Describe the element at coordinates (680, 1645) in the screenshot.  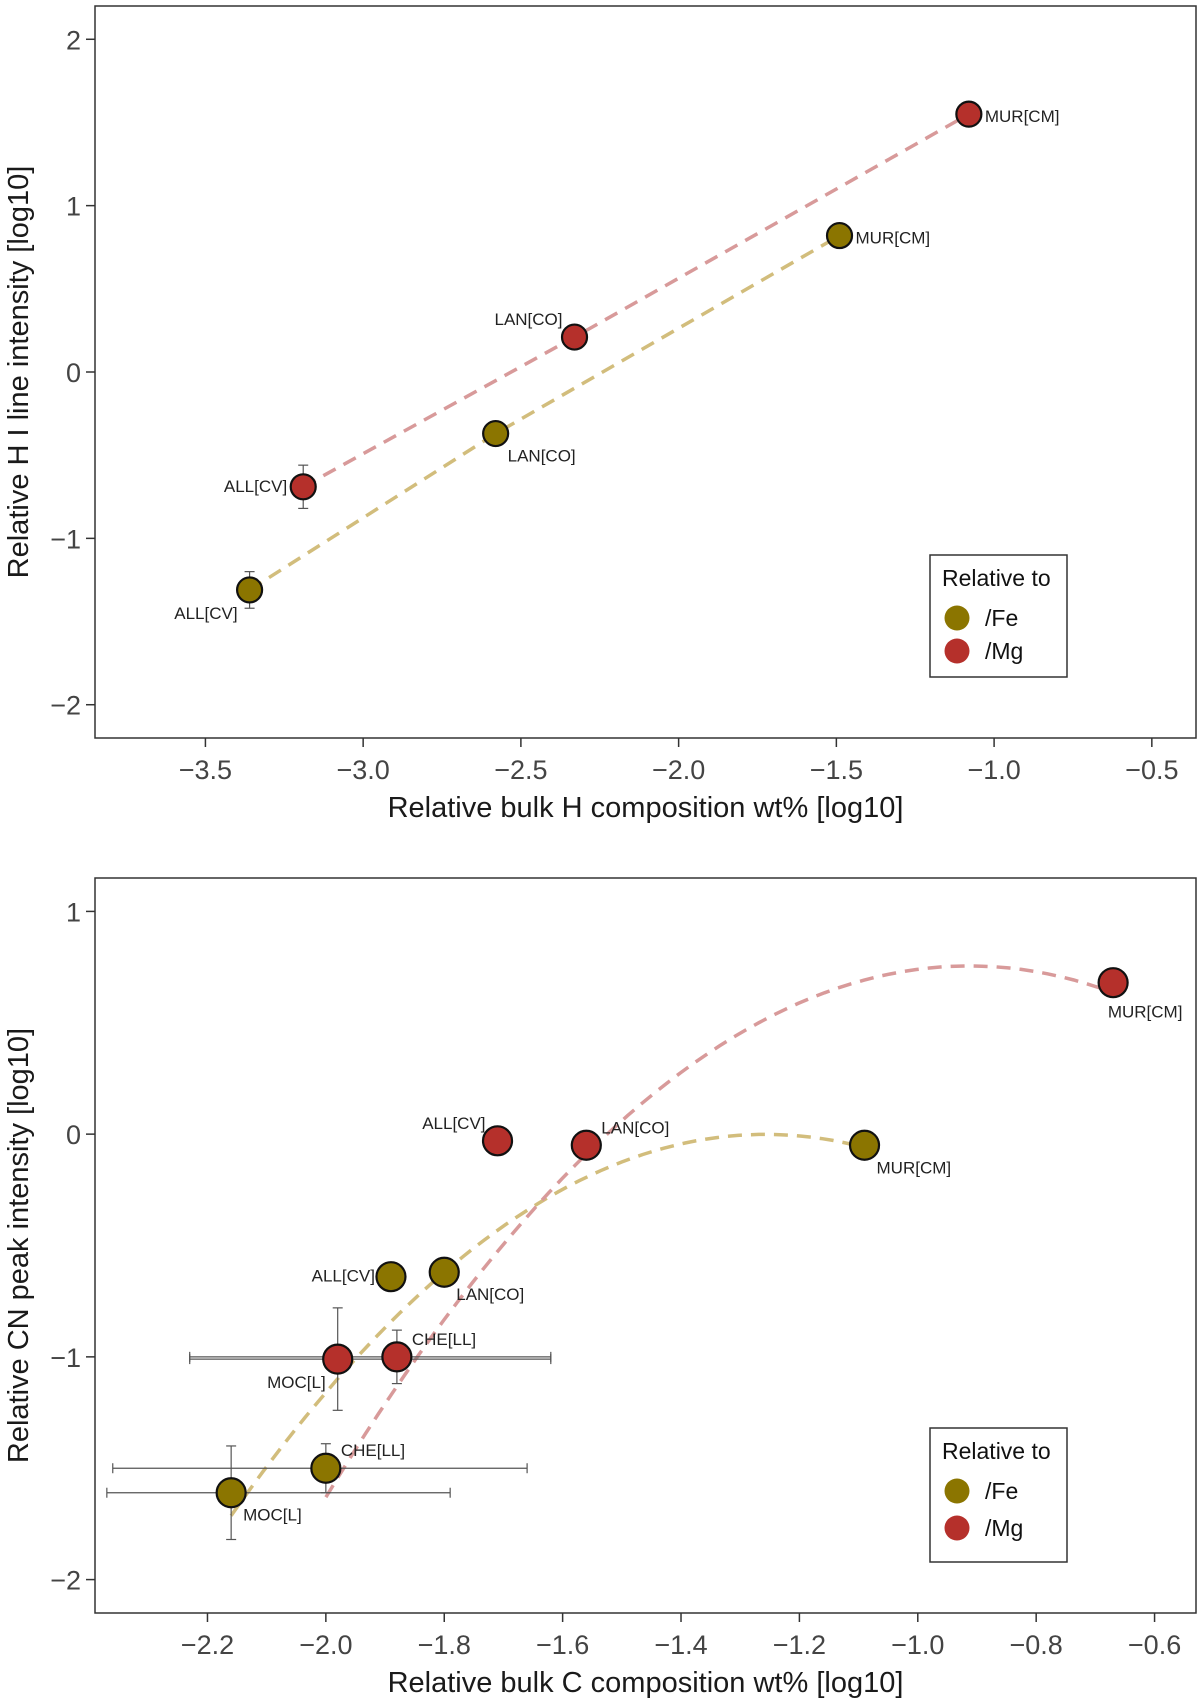
I see `x-tick-label: −1.4` at that location.